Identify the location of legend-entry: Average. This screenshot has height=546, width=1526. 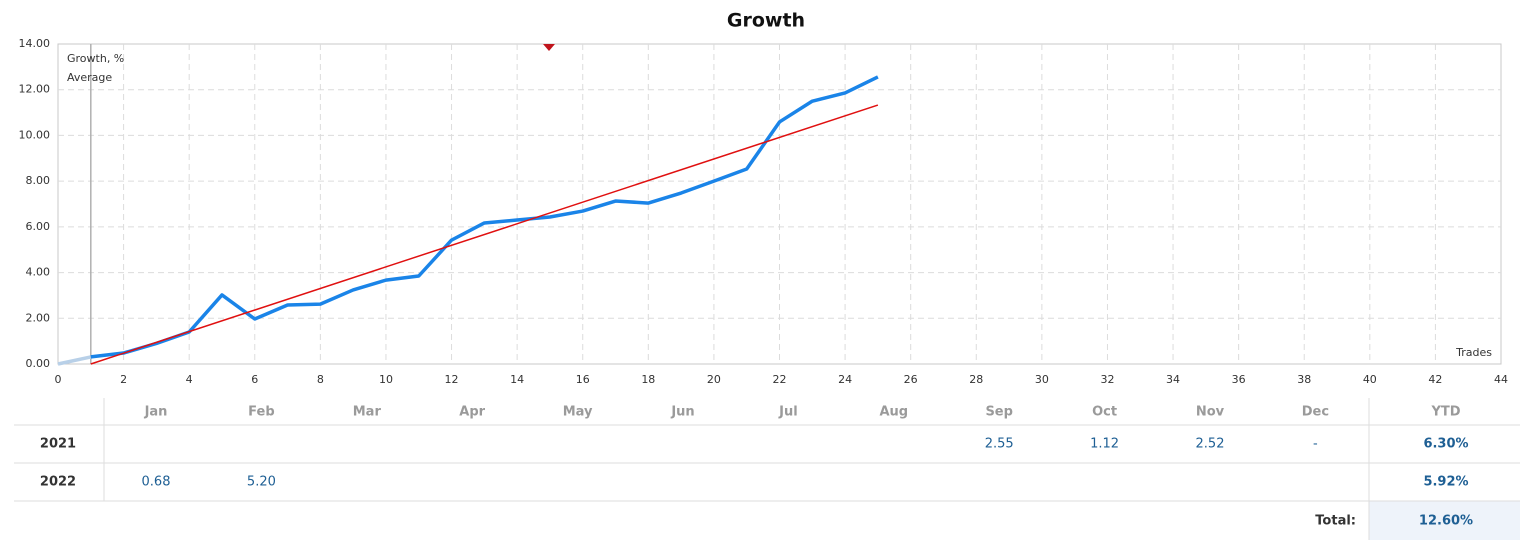
(89, 77).